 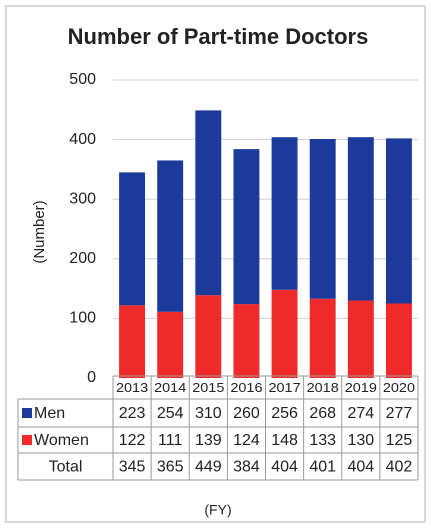 What do you see at coordinates (132, 387) in the screenshot?
I see `x-tick-label: 2013` at bounding box center [132, 387].